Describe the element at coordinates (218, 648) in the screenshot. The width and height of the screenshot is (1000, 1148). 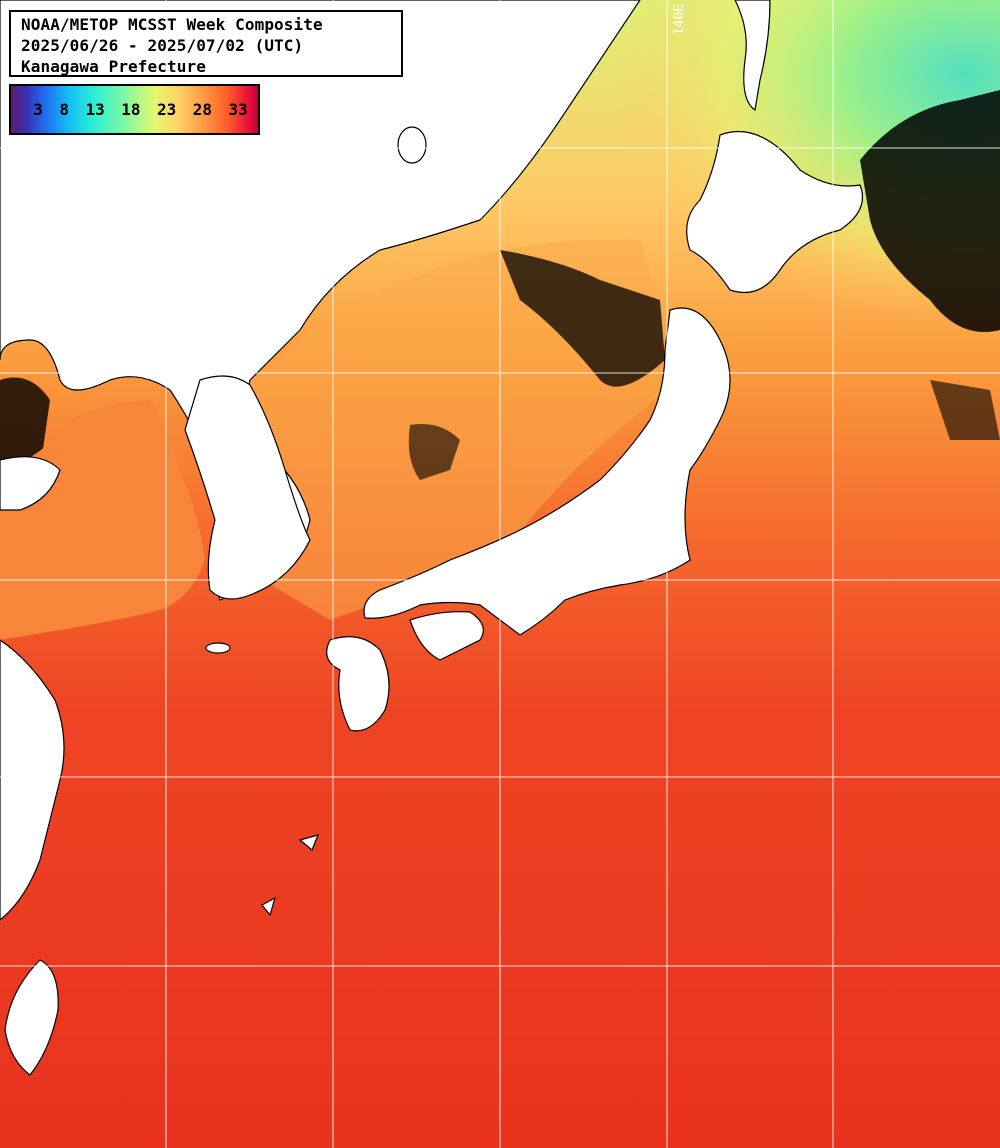
I see `jeju-island` at that location.